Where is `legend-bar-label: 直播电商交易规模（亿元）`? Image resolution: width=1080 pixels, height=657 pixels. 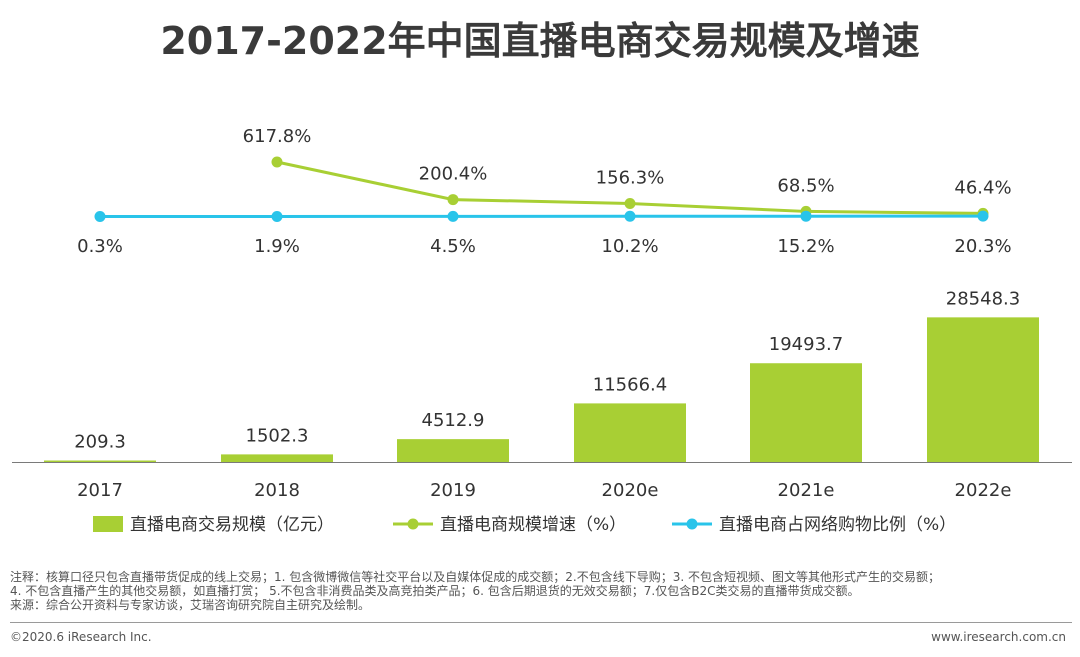
legend-bar-label: 直播电商交易规模（亿元） is located at coordinates (232, 525).